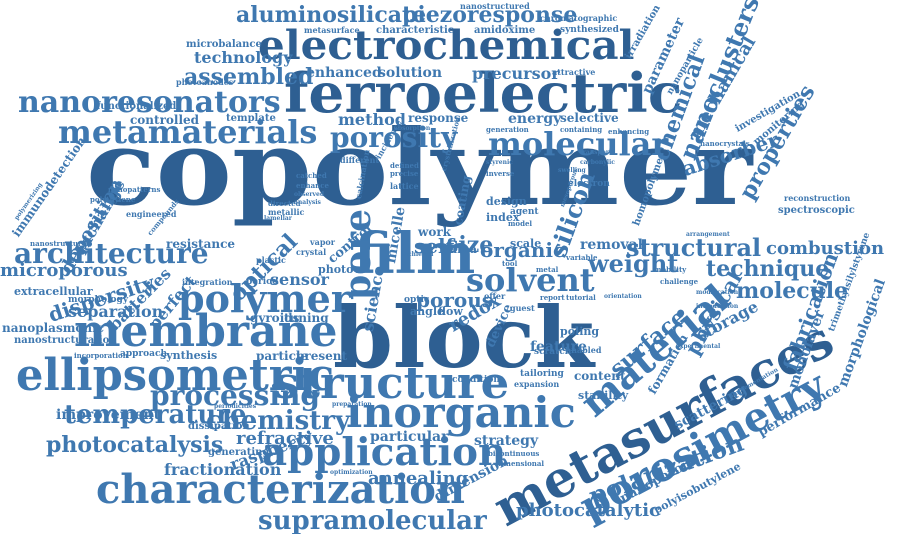 Image resolution: width=900 pixels, height=534 pixels. I want to click on word-removal: removal, so click(611, 245).